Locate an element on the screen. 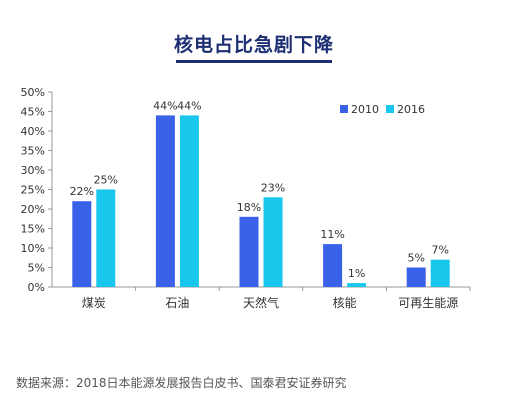 This screenshot has width=508, height=404. legend-swatch-2010 is located at coordinates (344, 109).